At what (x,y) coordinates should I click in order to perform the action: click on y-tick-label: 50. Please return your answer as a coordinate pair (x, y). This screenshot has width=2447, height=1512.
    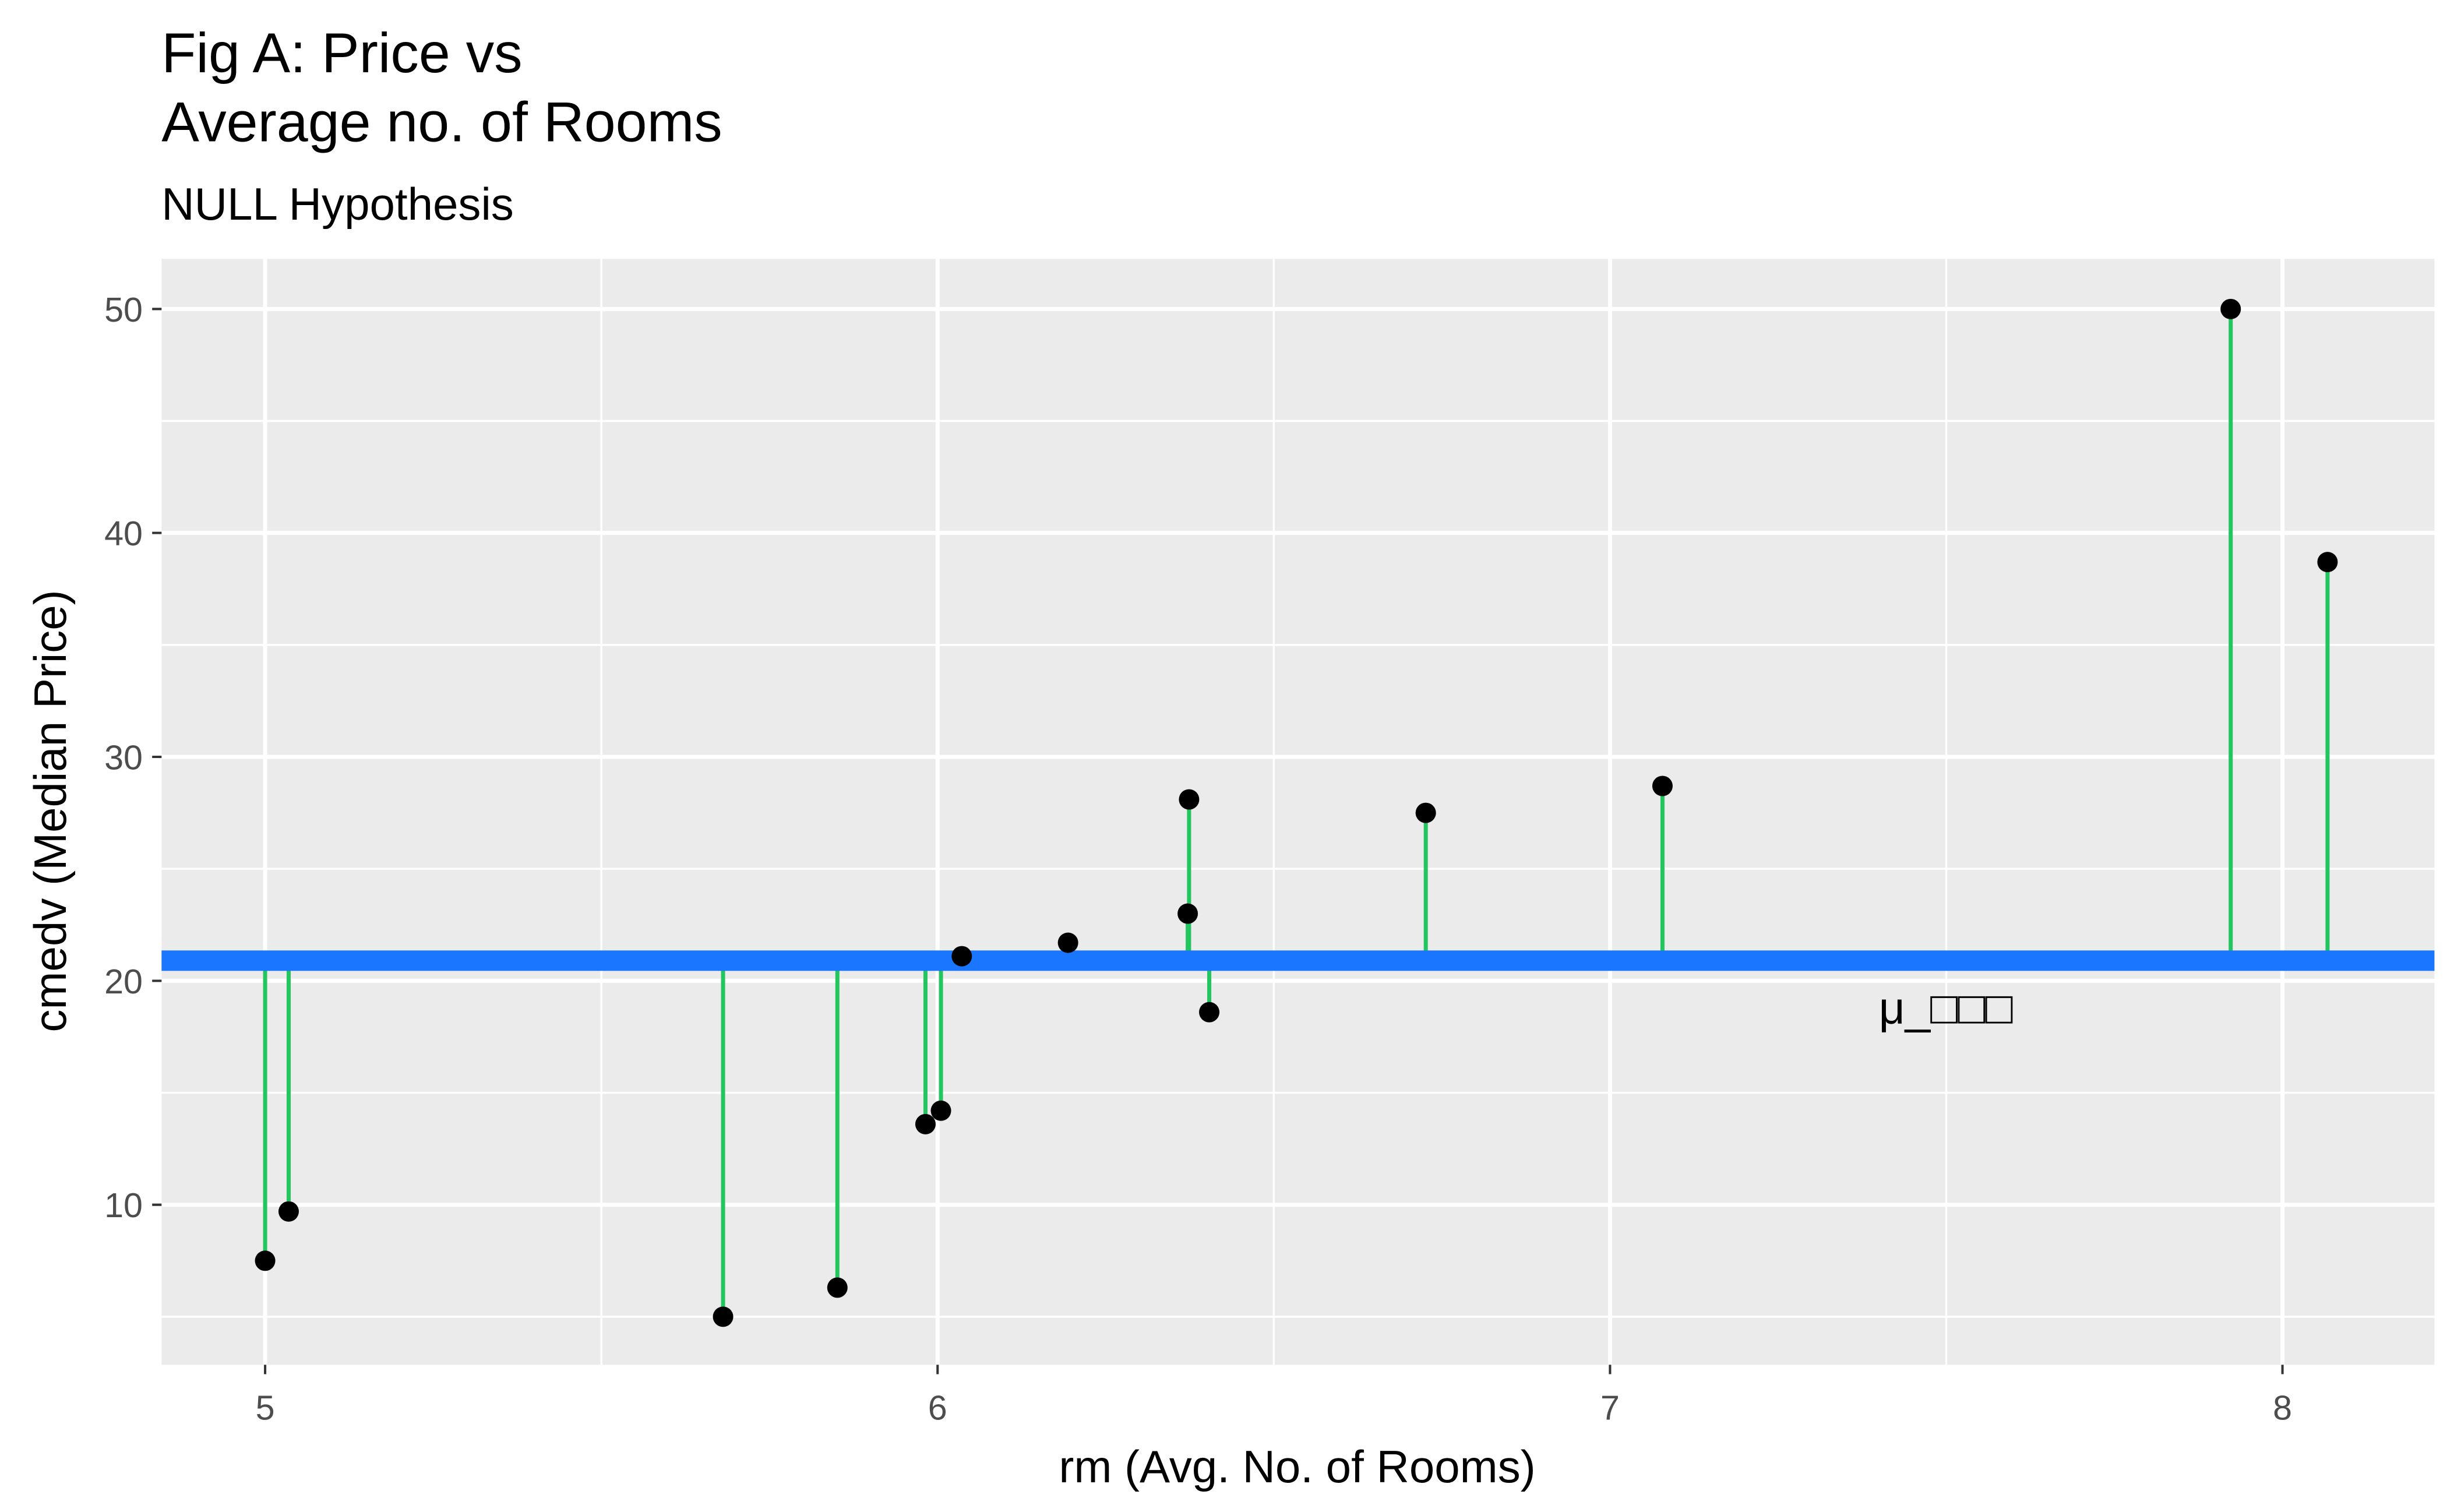
    Looking at the image, I should click on (123, 309).